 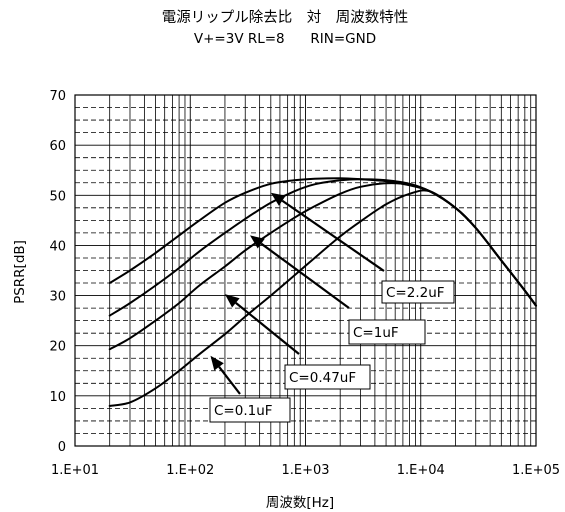 I want to click on y-tick-label: 20, so click(x=57, y=347).